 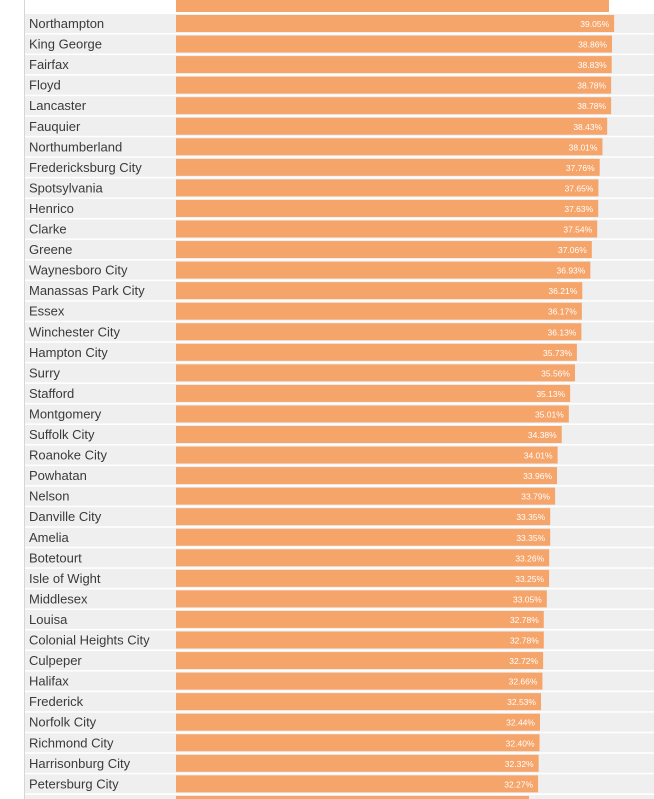 I want to click on value-label: 32.44%, so click(x=520, y=723).